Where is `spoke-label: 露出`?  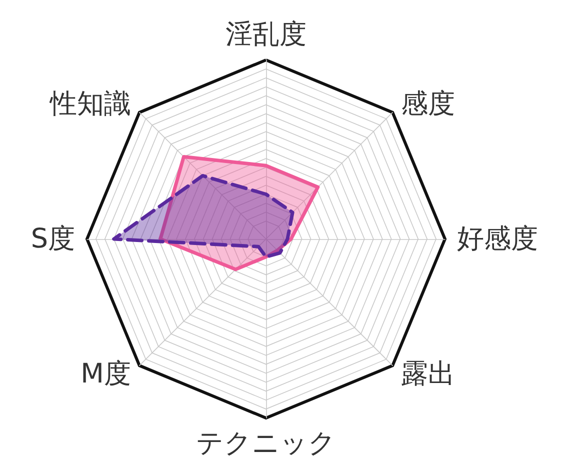
spoke-label: 露出 is located at coordinates (428, 374).